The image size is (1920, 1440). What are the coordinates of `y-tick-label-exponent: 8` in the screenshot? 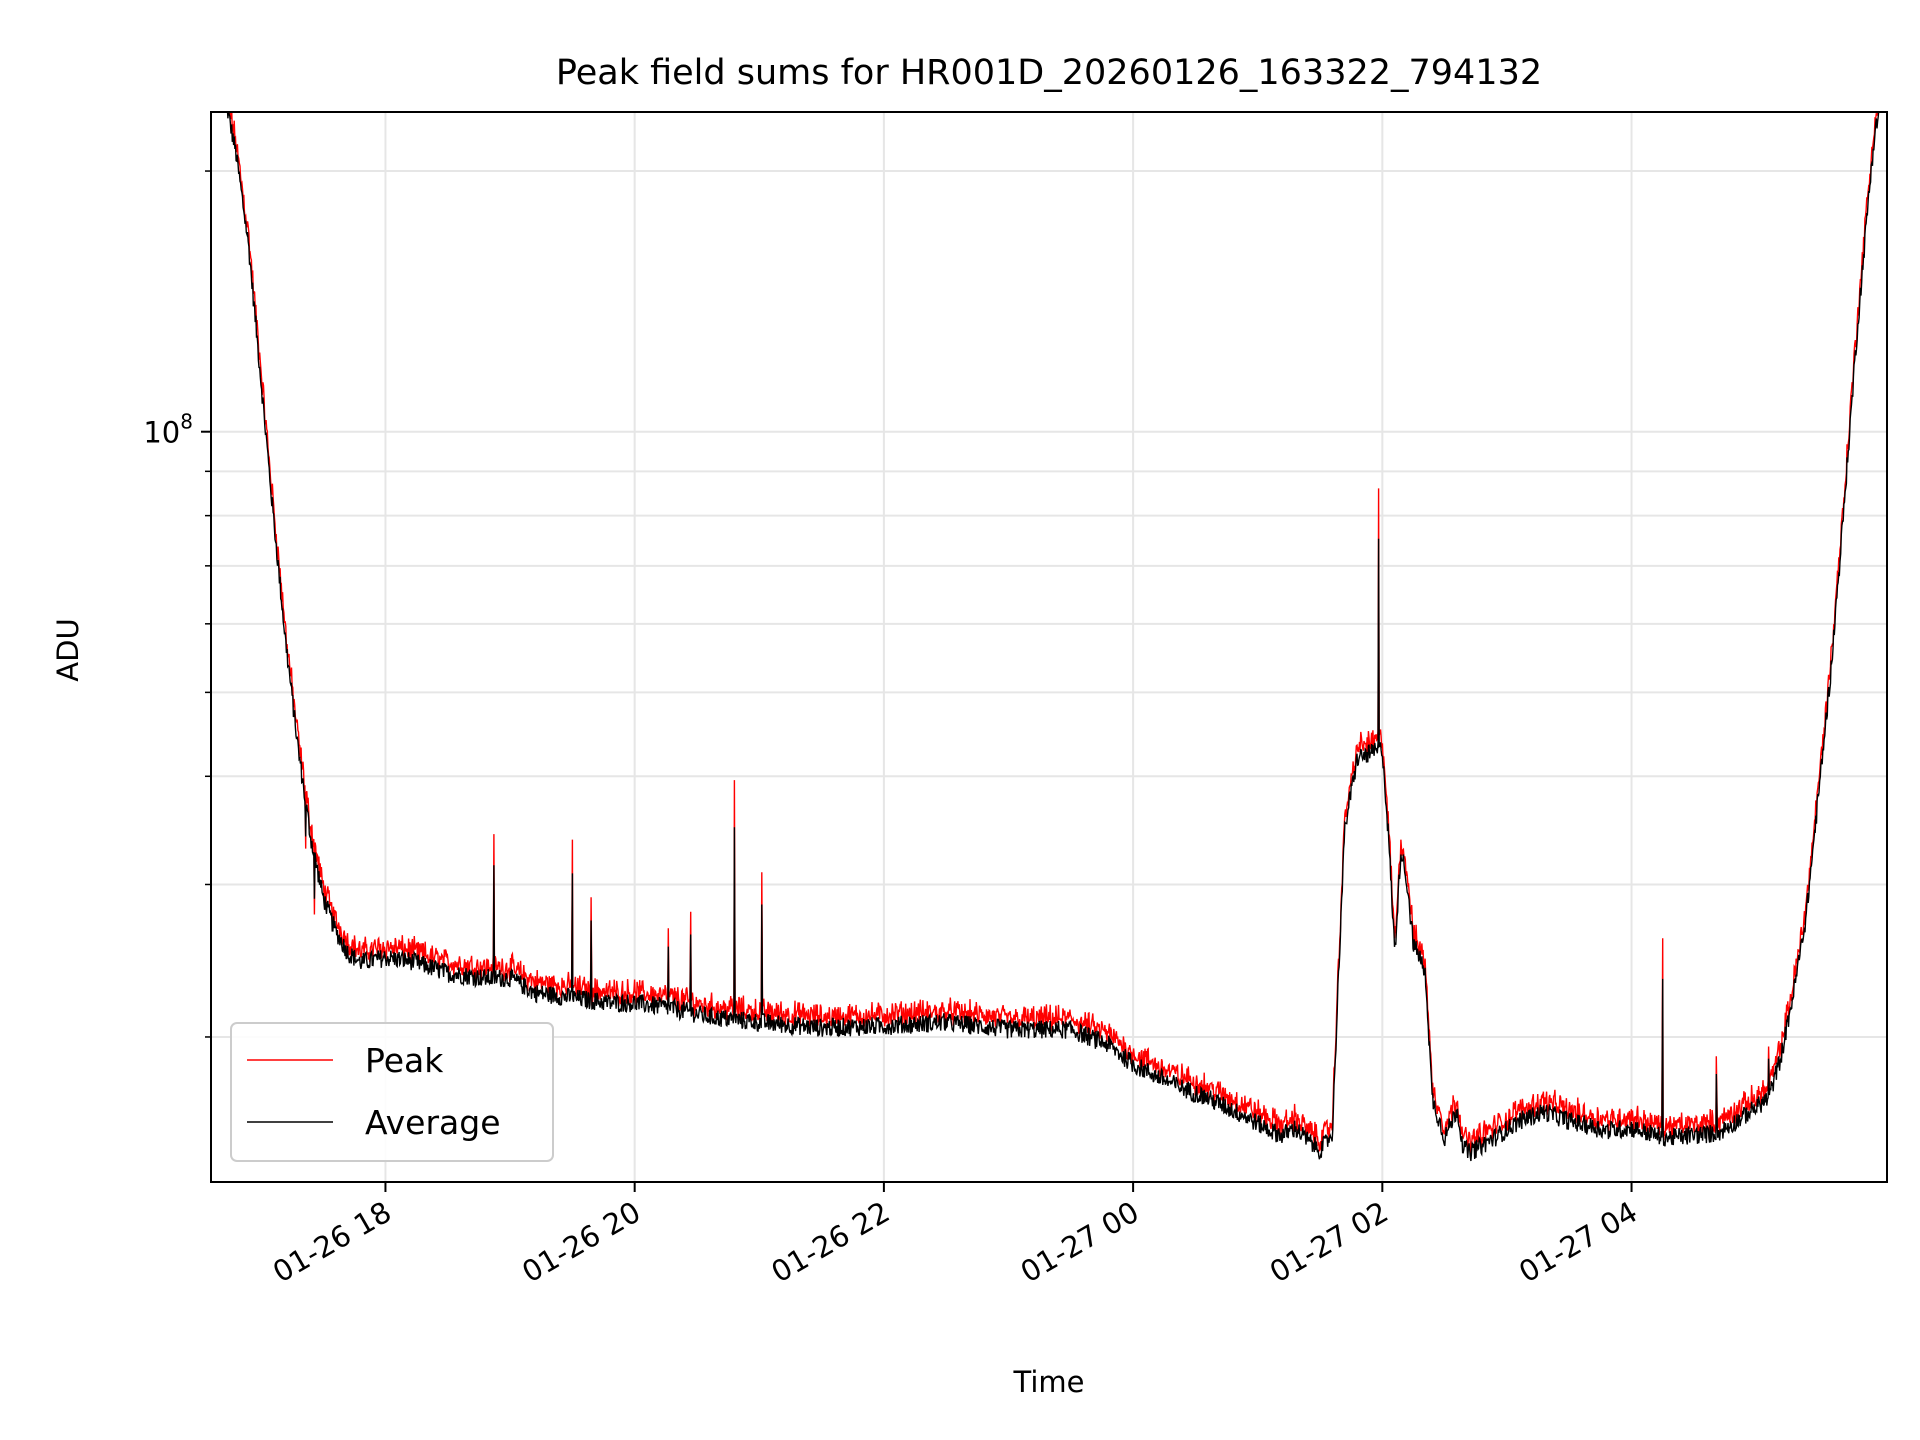 It's located at (186, 422).